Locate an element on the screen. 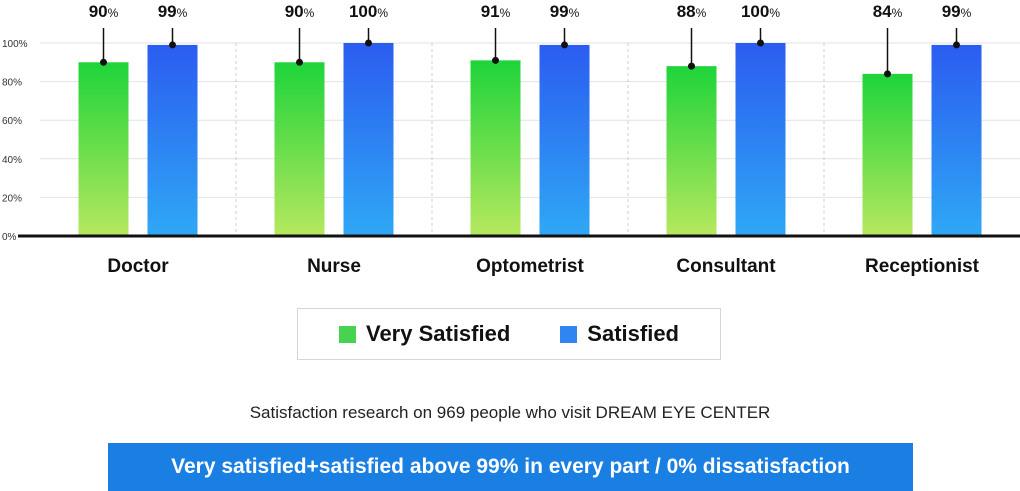  y-tick-label: 0% is located at coordinates (9, 237).